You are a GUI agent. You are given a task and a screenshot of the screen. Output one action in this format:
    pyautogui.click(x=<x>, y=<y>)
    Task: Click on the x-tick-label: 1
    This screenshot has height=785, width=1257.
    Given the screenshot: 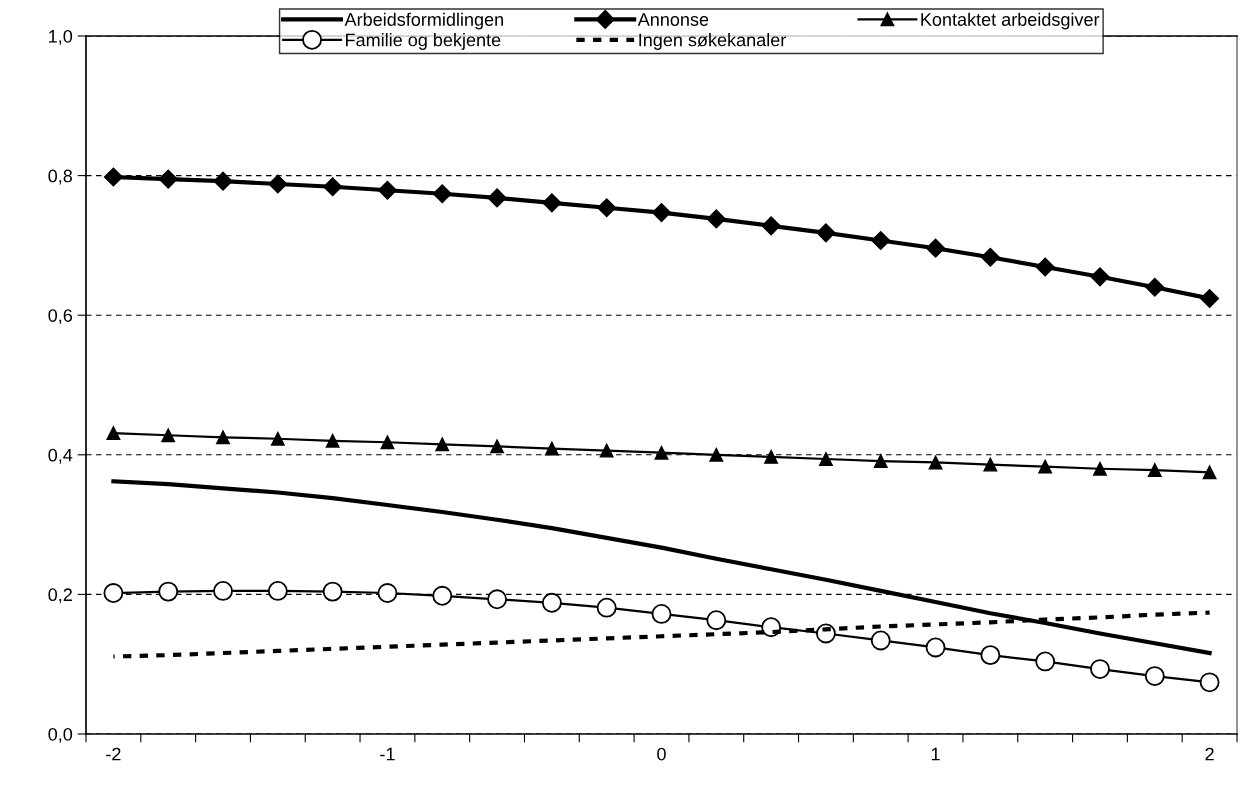 What is the action you would take?
    pyautogui.click(x=935, y=754)
    